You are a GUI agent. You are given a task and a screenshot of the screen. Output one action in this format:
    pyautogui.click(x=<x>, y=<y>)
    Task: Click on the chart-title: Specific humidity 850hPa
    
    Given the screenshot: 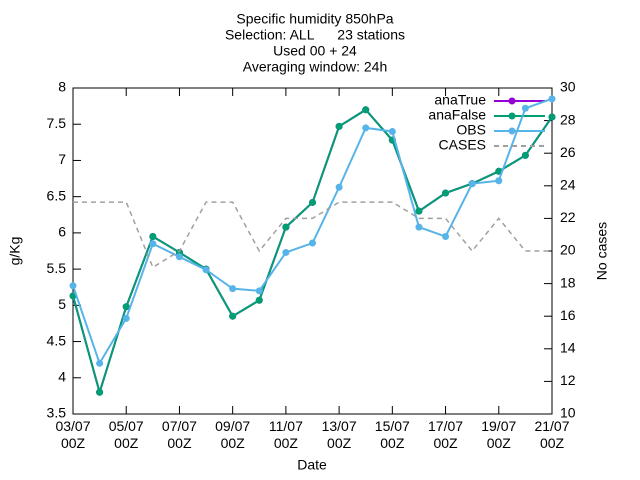 What is the action you would take?
    pyautogui.click(x=314, y=19)
    